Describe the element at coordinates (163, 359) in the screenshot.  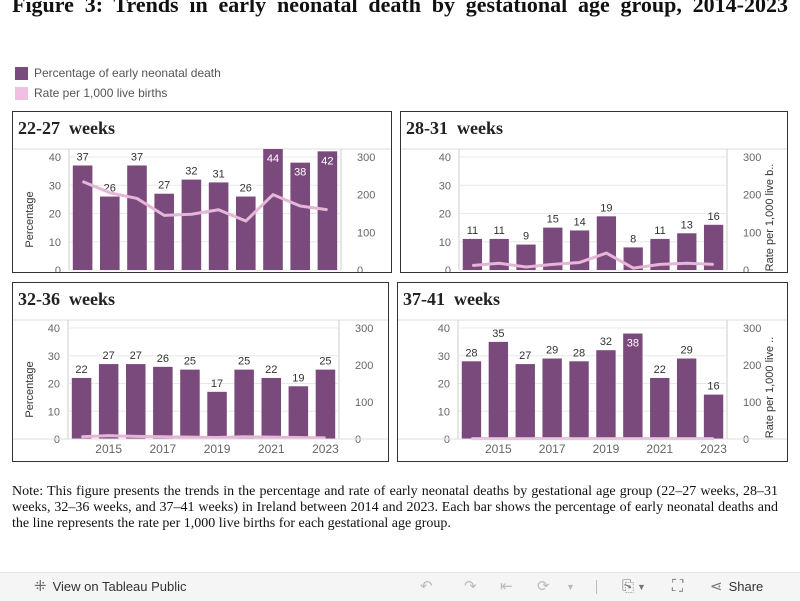
I see `bar-label-32-36-2017: 26` at that location.